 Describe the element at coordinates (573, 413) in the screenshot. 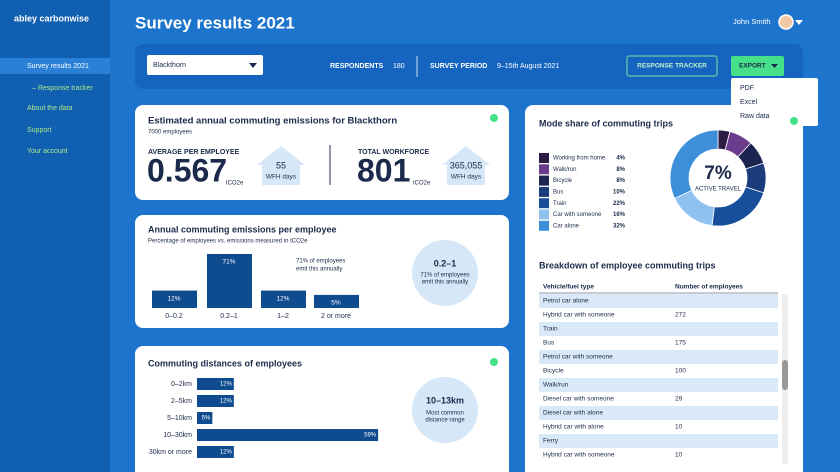

I see `cell: Diesel car with alone` at that location.